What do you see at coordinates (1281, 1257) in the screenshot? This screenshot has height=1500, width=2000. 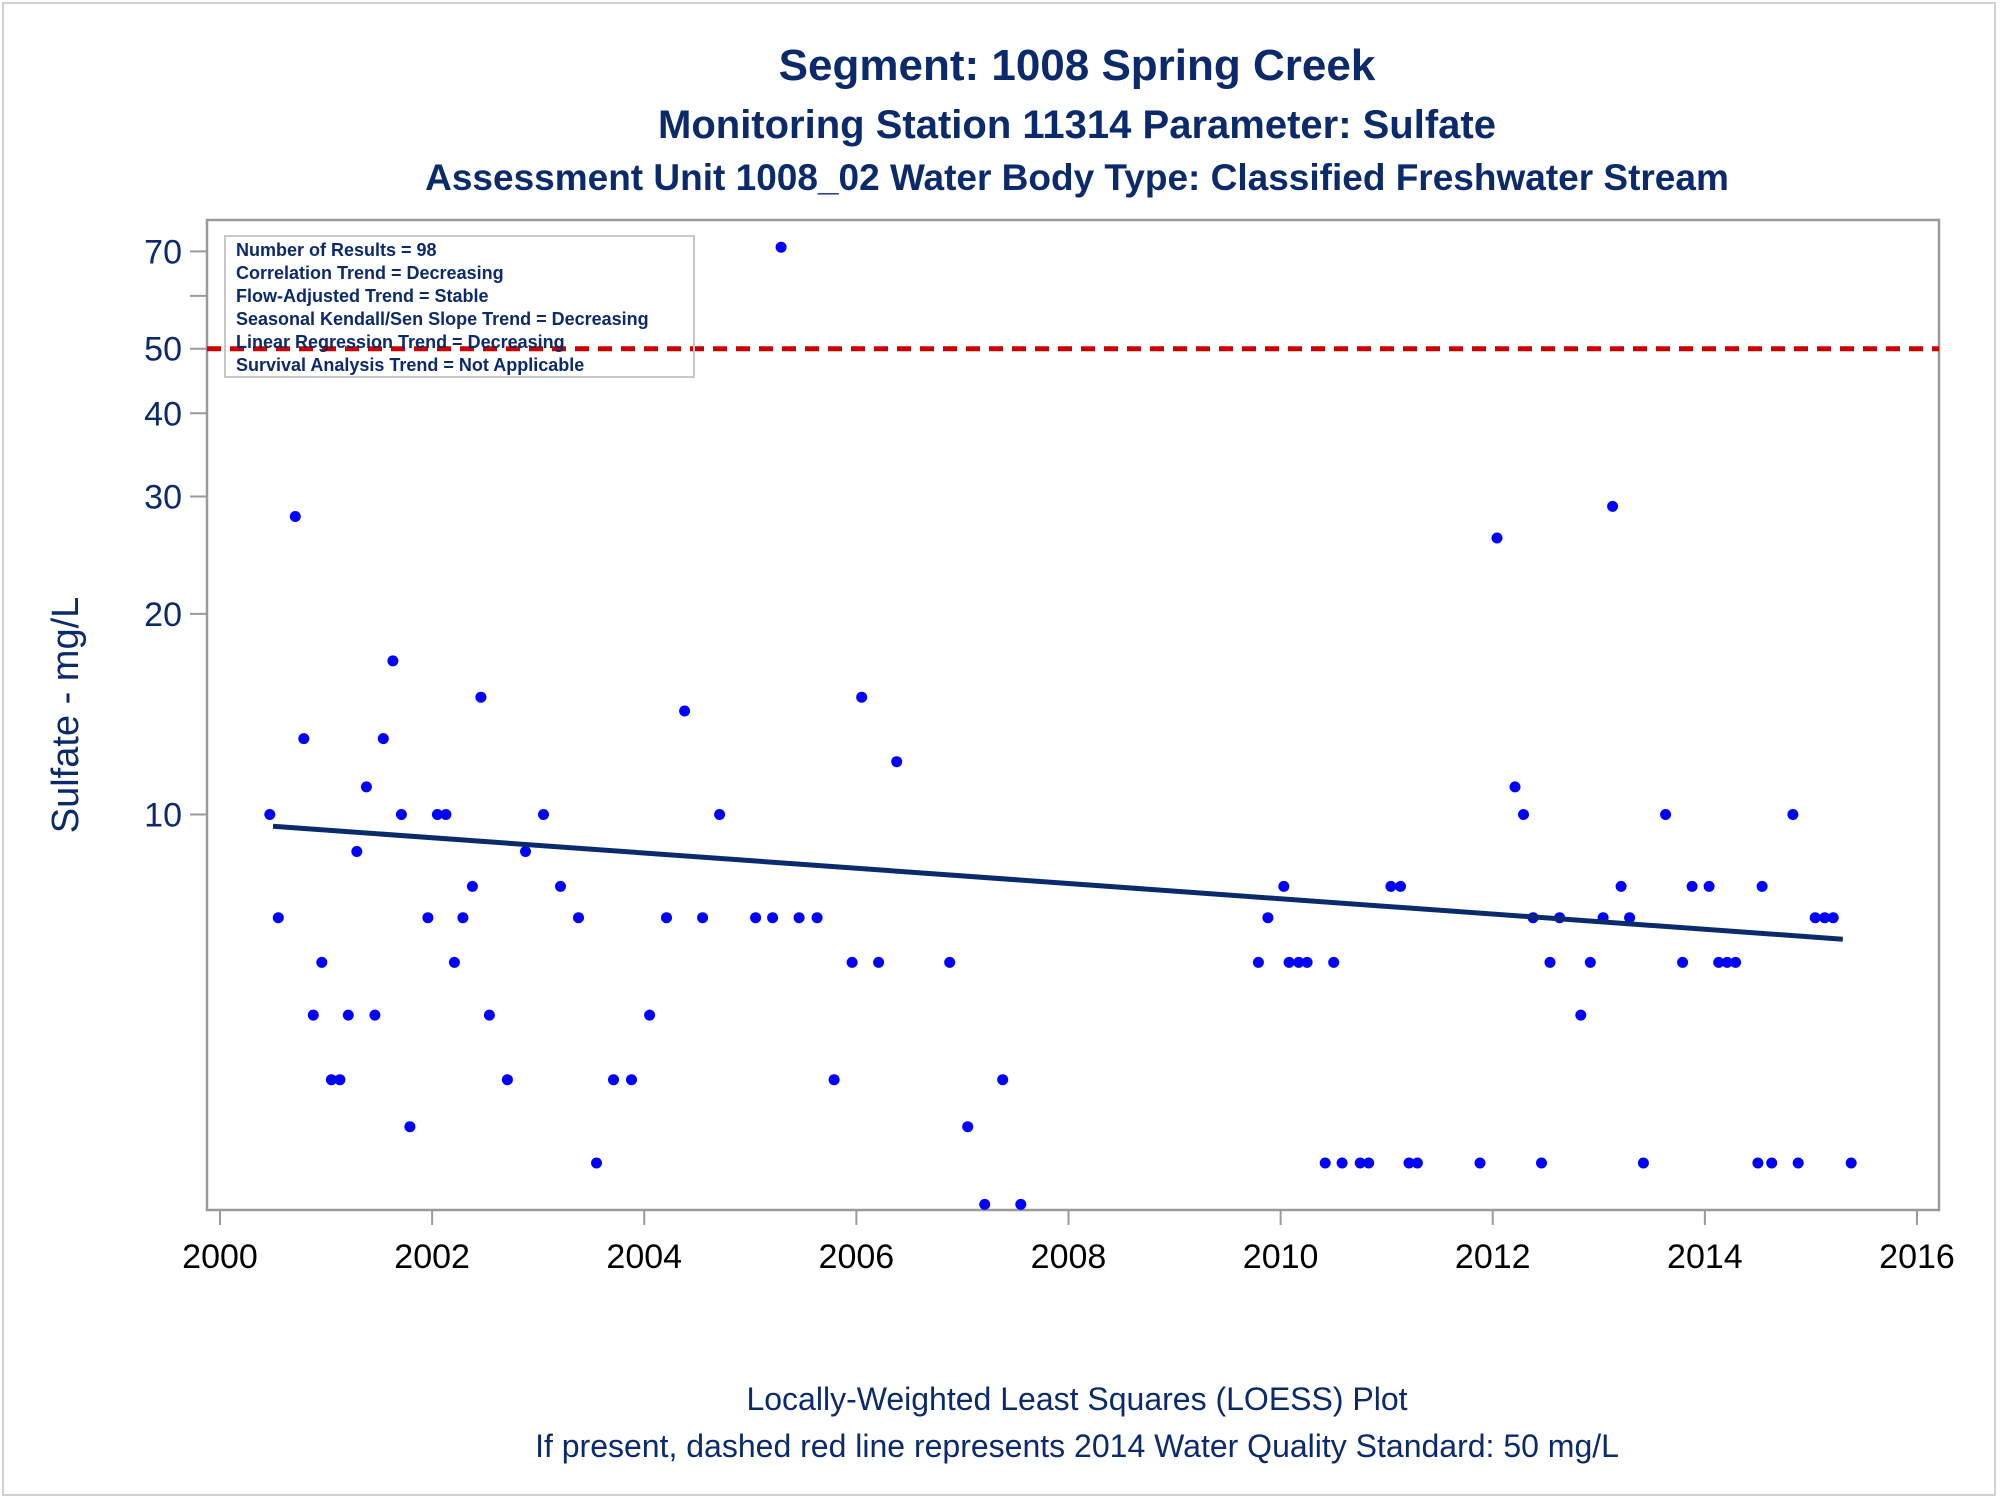 I see `x-tick-label: 2010` at bounding box center [1281, 1257].